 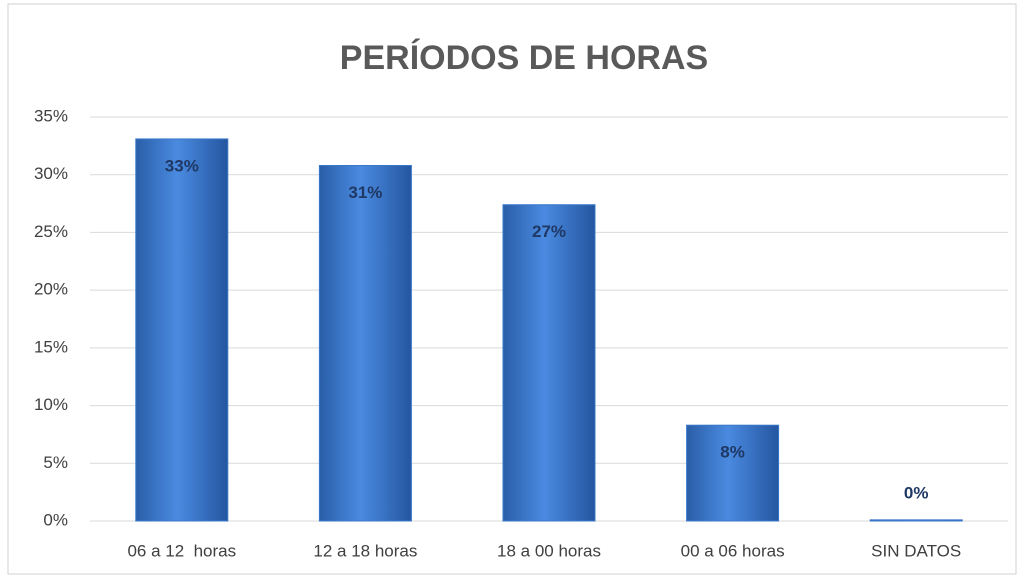 I want to click on y-tick-label: 15%, so click(x=51, y=346).